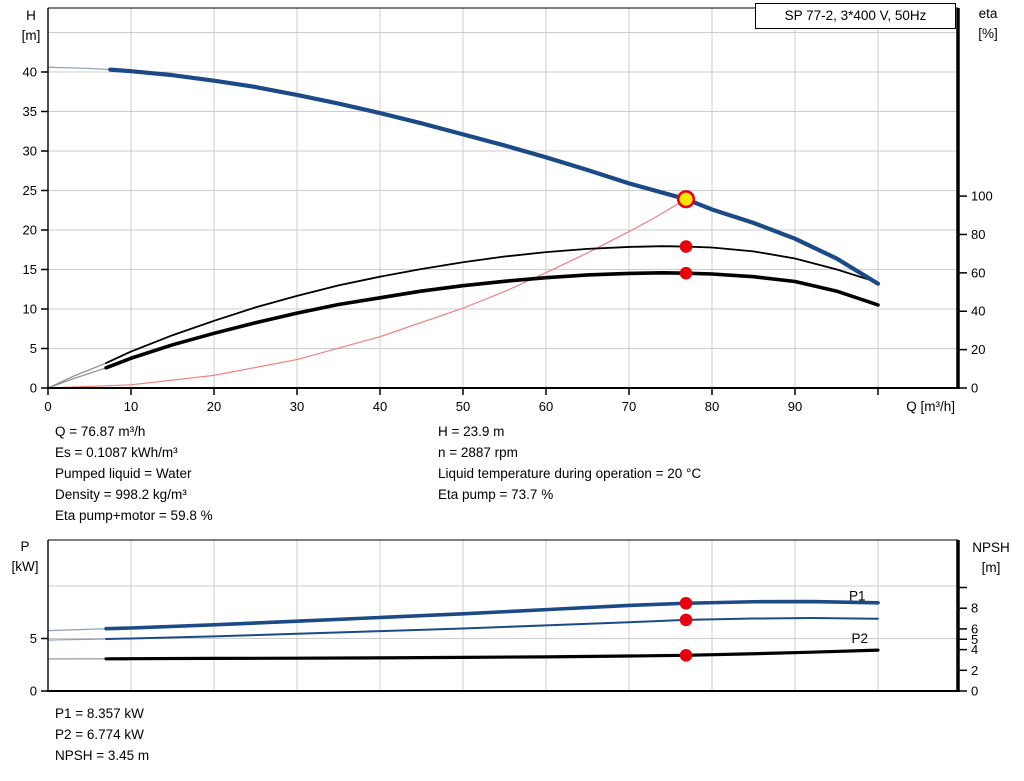  Describe the element at coordinates (24, 546) in the screenshot. I see `y-left-axis-title: P` at that location.